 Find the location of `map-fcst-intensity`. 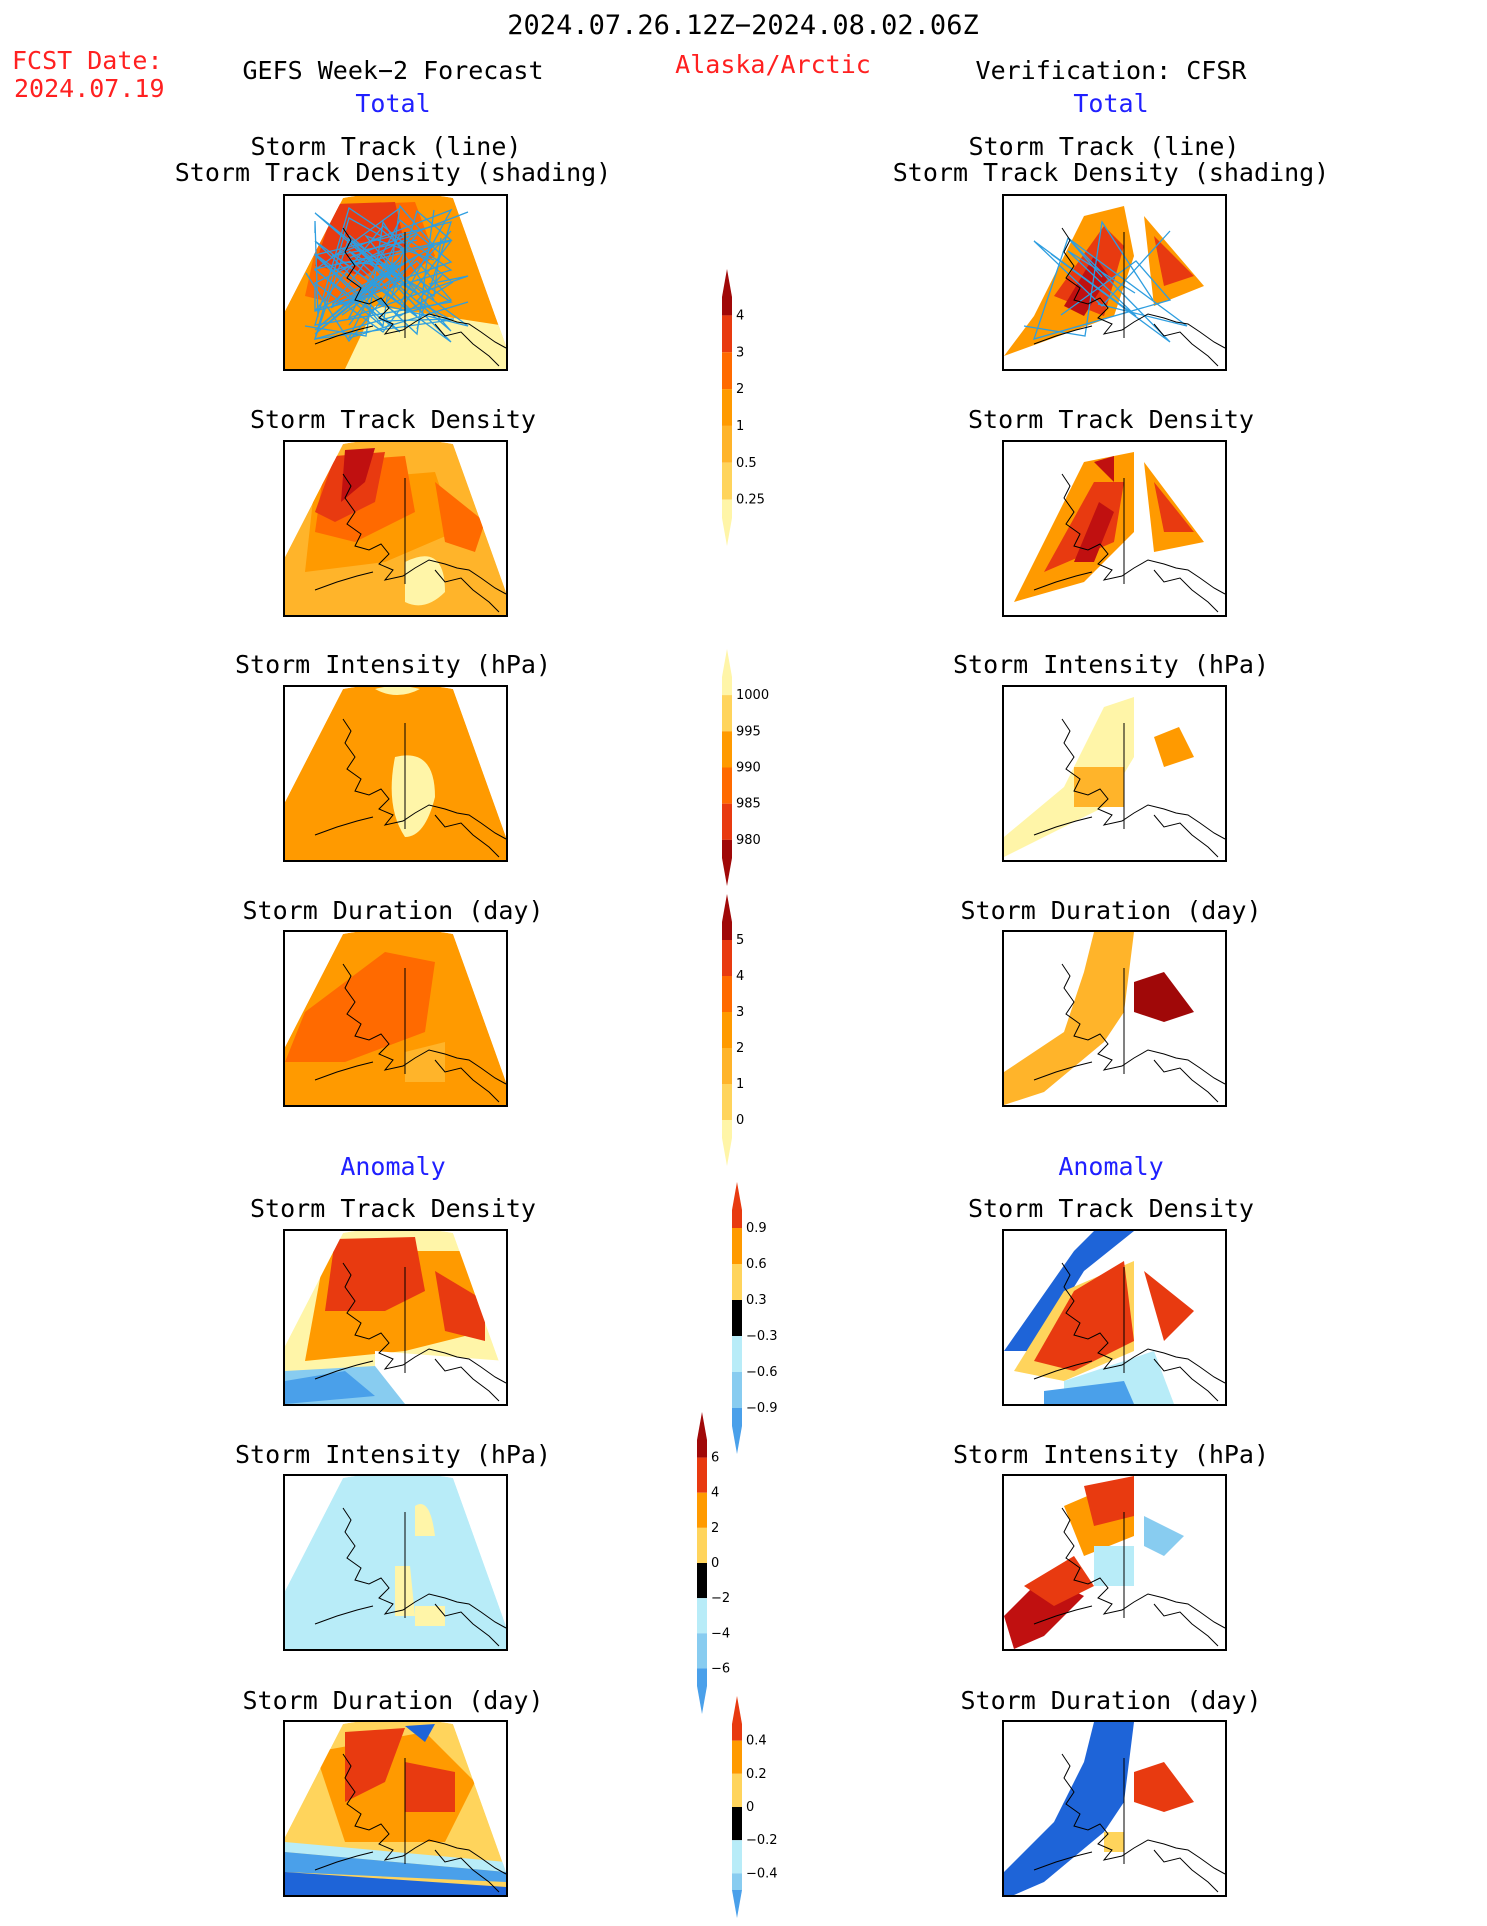

map-fcst-intensity is located at coordinates (395, 773).